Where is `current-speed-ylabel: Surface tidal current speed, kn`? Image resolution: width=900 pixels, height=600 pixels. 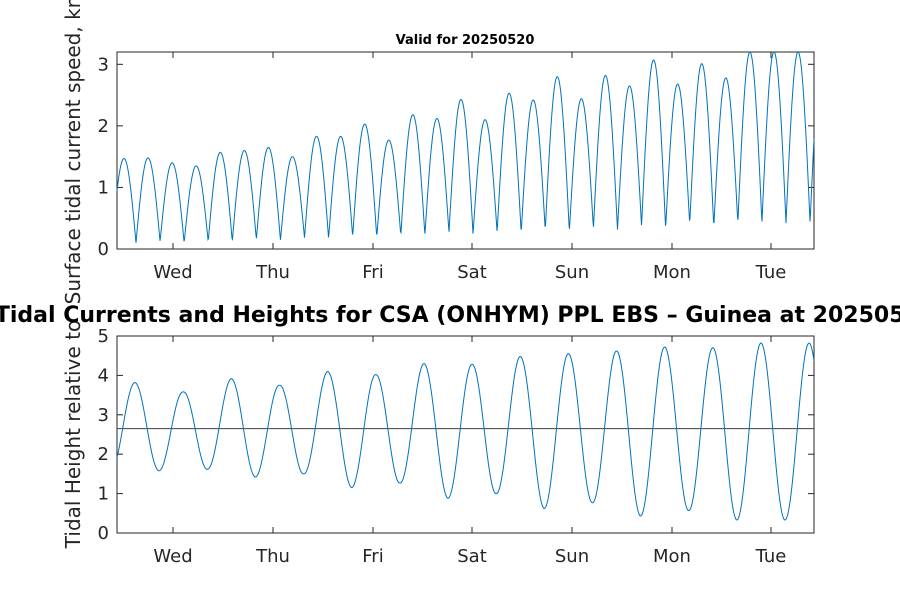
current-speed-ylabel: Surface tidal current speed, kn is located at coordinates (73, 152).